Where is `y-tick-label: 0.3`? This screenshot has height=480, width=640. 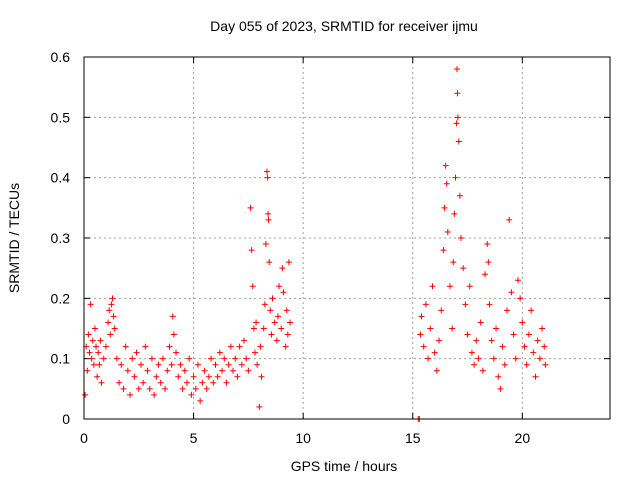
y-tick-label: 0.3 is located at coordinates (61, 238).